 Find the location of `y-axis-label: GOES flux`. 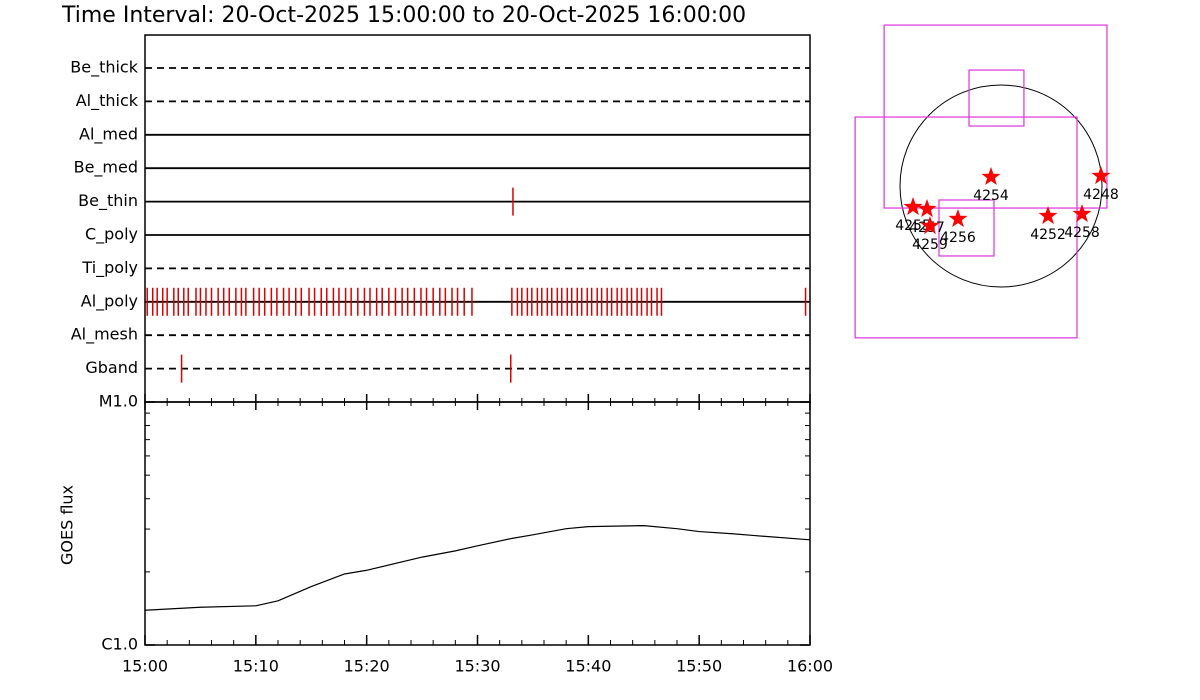

y-axis-label: GOES flux is located at coordinates (67, 525).